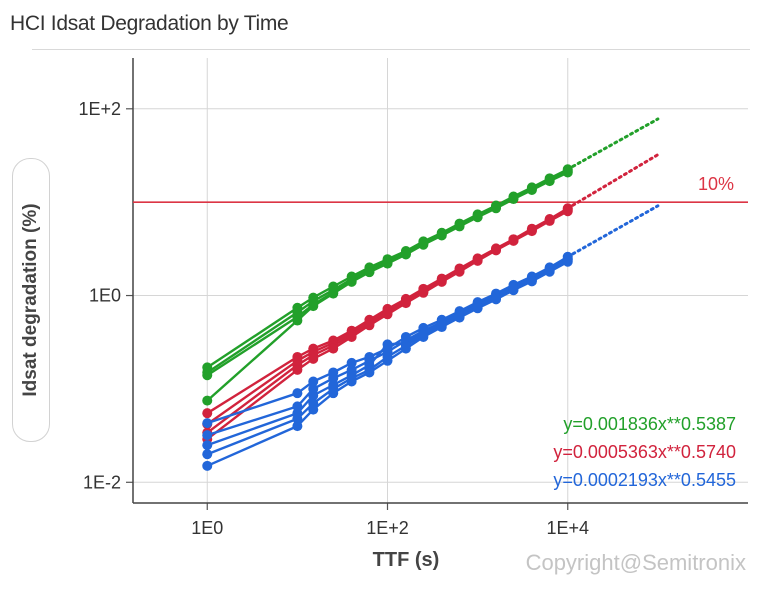  I want to click on copyright-watermark: Copyright@Semitronix, so click(636, 562).